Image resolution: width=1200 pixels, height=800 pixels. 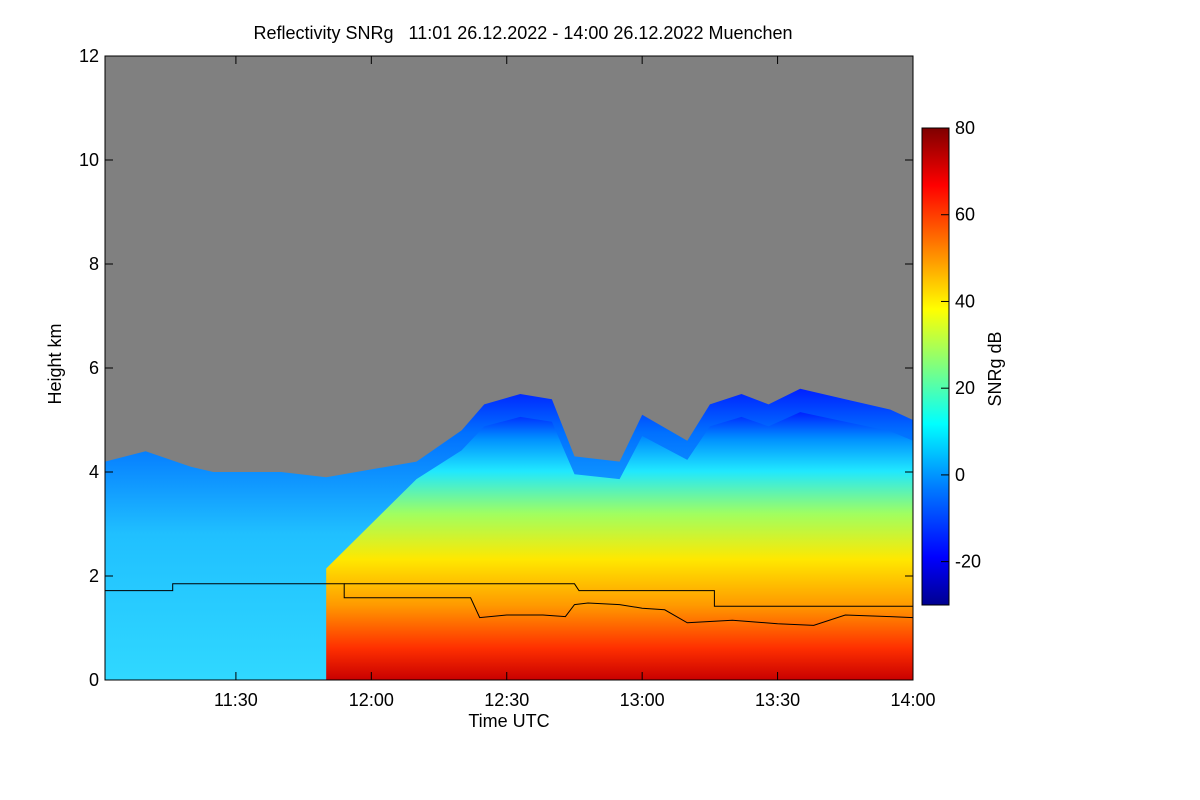 I want to click on x-tick-label: 11:30, so click(x=236, y=700).